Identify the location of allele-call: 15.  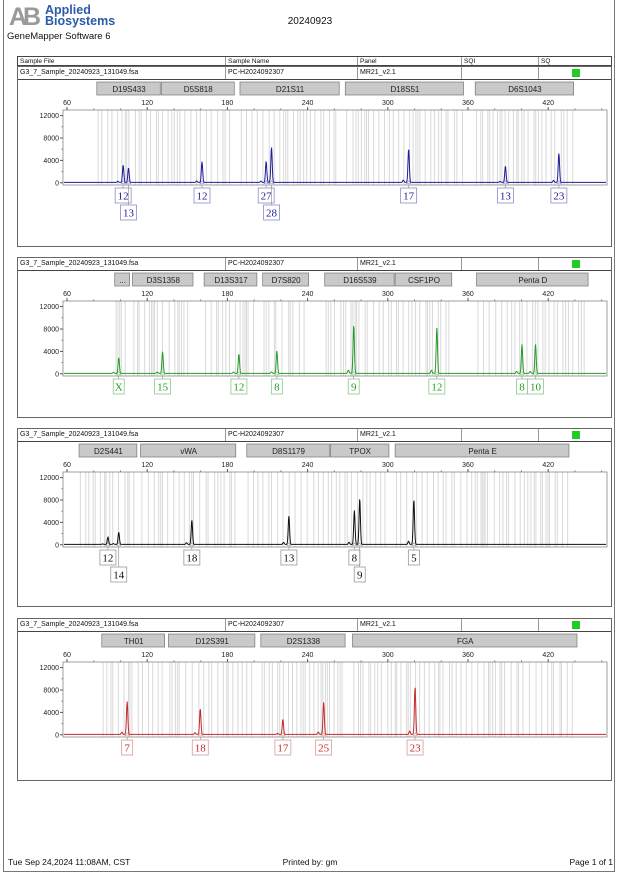
(162, 383).